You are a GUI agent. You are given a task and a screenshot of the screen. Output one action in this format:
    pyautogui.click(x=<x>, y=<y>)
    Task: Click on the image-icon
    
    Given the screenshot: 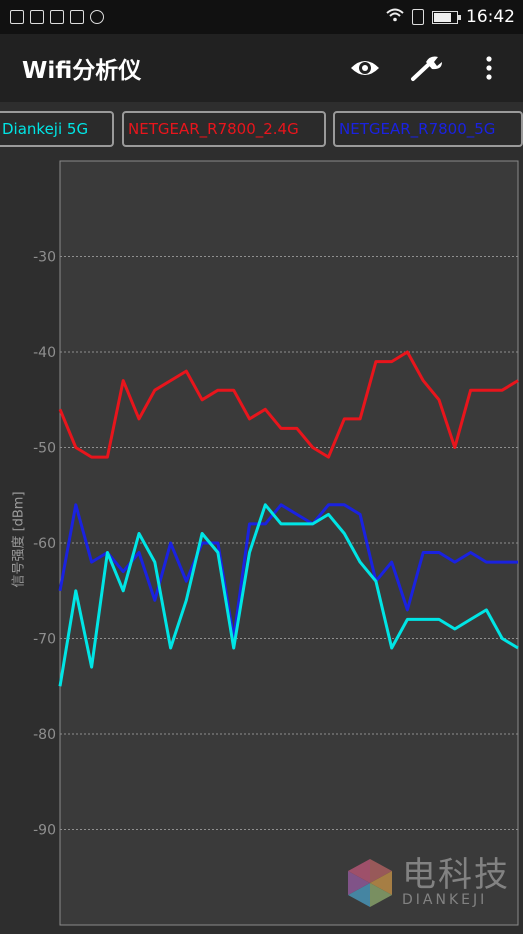 What is the action you would take?
    pyautogui.click(x=17, y=17)
    